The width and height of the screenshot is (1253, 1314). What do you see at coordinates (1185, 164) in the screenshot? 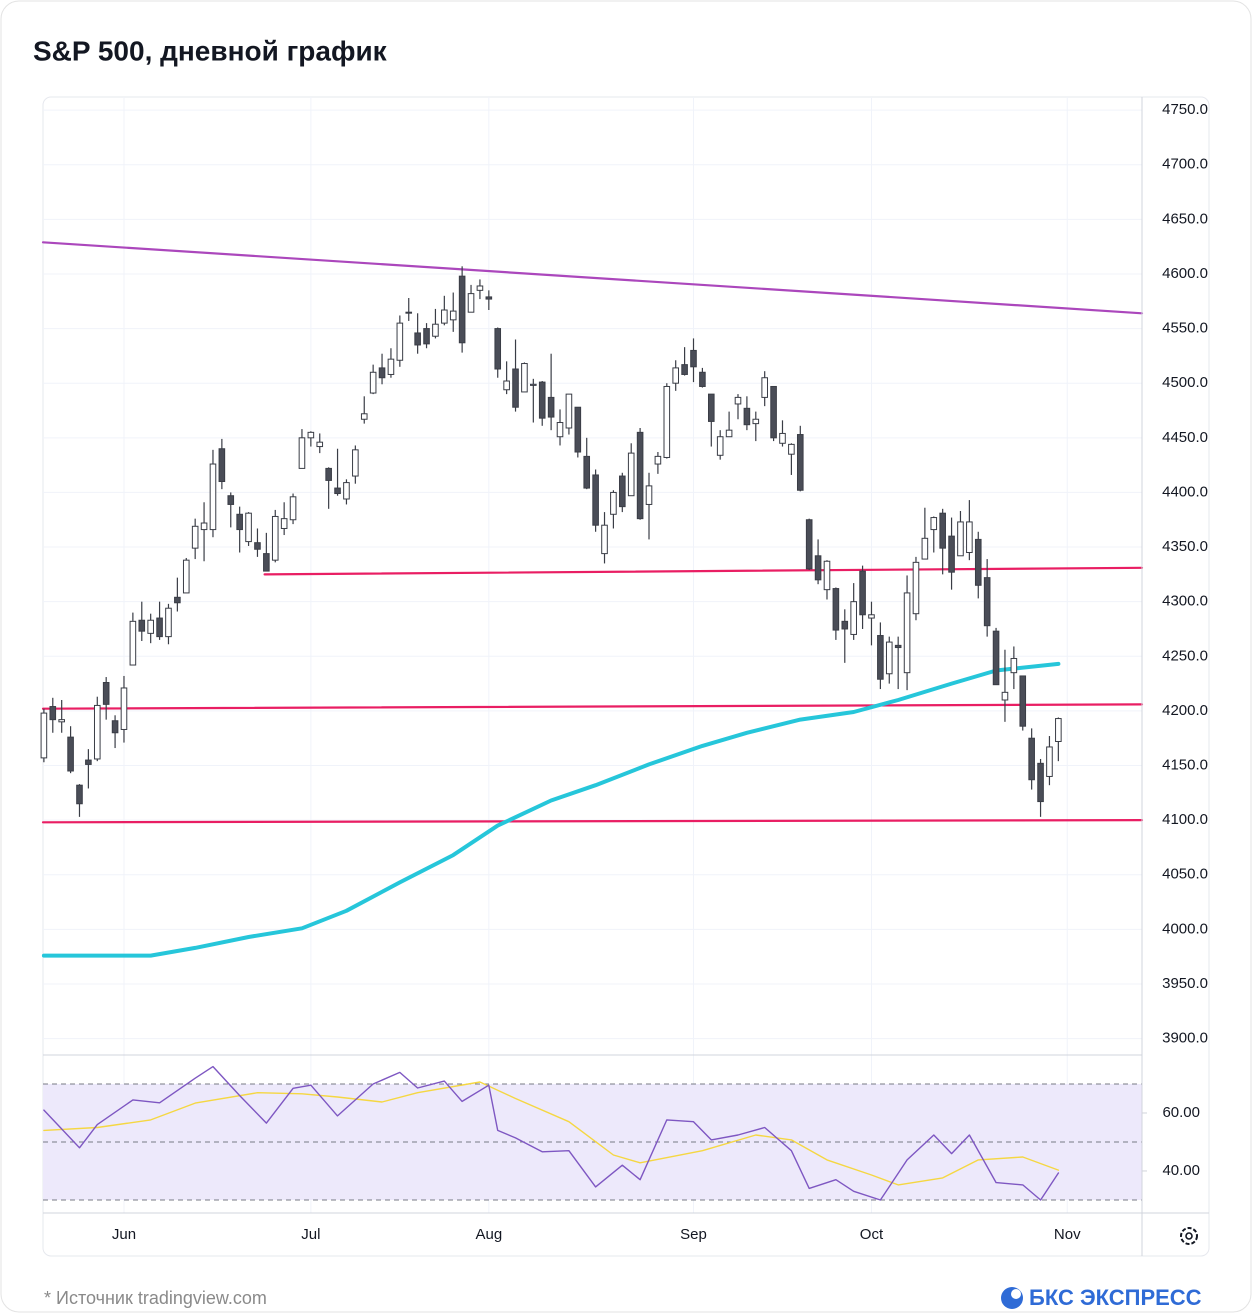
I see `y-tick-label: 4700.0` at bounding box center [1185, 164].